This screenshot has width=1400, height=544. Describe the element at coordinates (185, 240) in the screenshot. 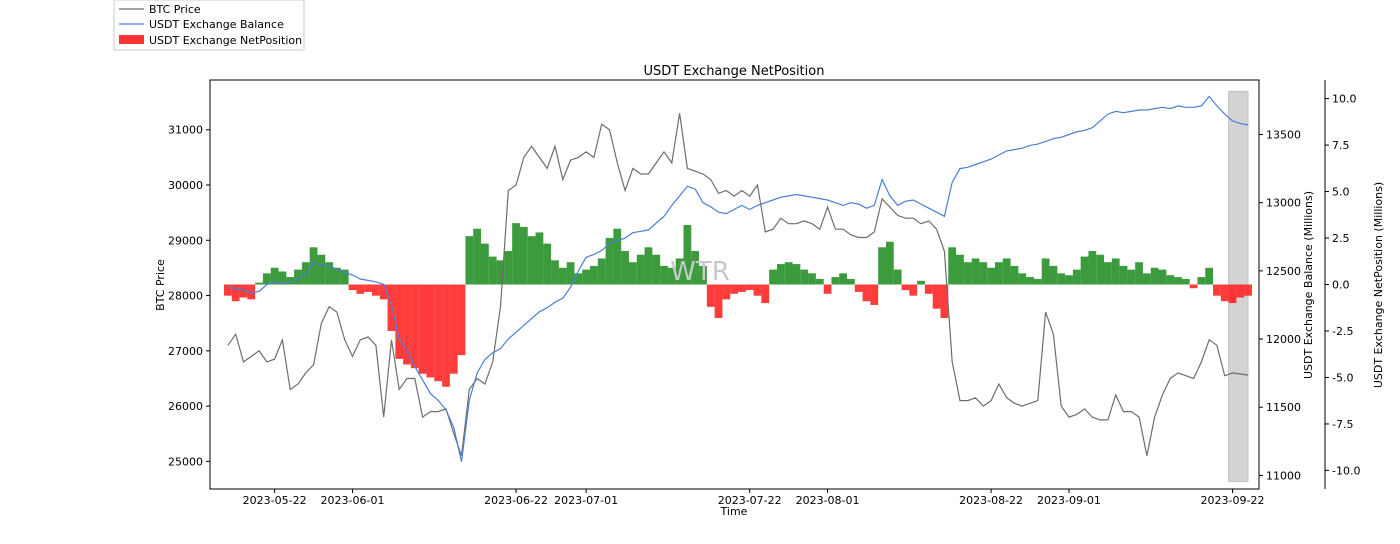

I see `y-left-tick-label: 29000` at that location.